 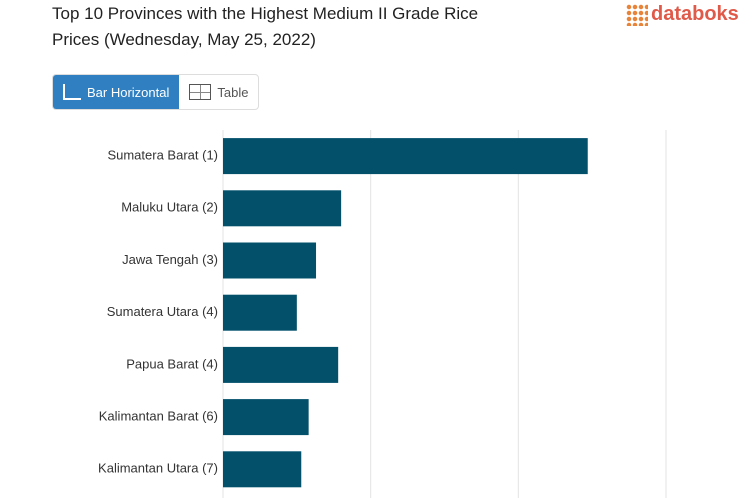 What do you see at coordinates (128, 92) in the screenshot?
I see `button-label: Bar Horizontal` at bounding box center [128, 92].